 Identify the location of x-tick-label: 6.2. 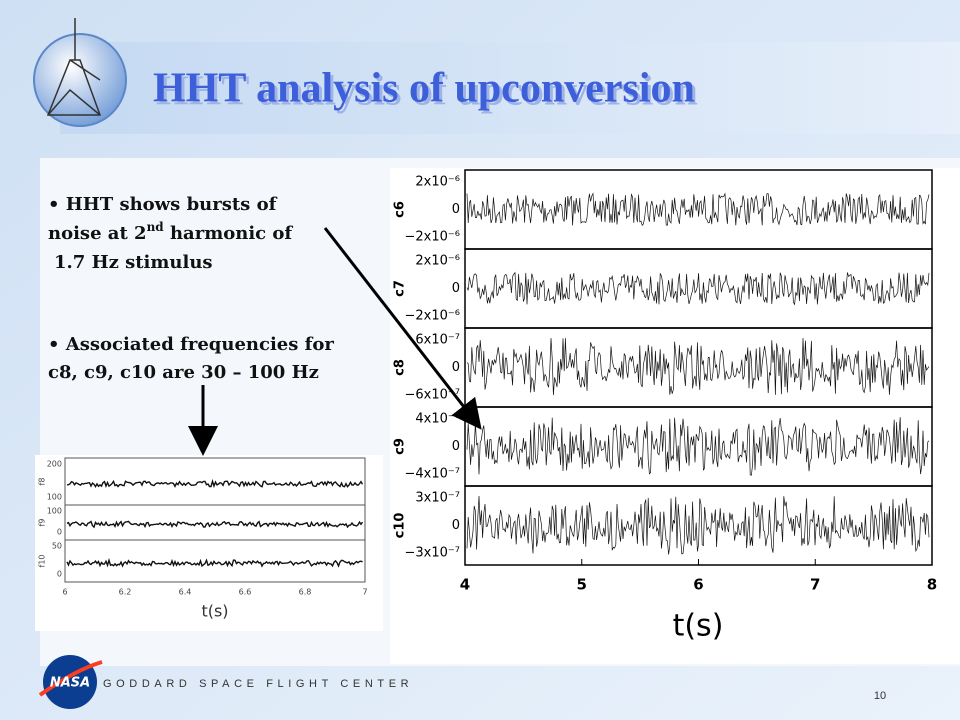
(125, 592).